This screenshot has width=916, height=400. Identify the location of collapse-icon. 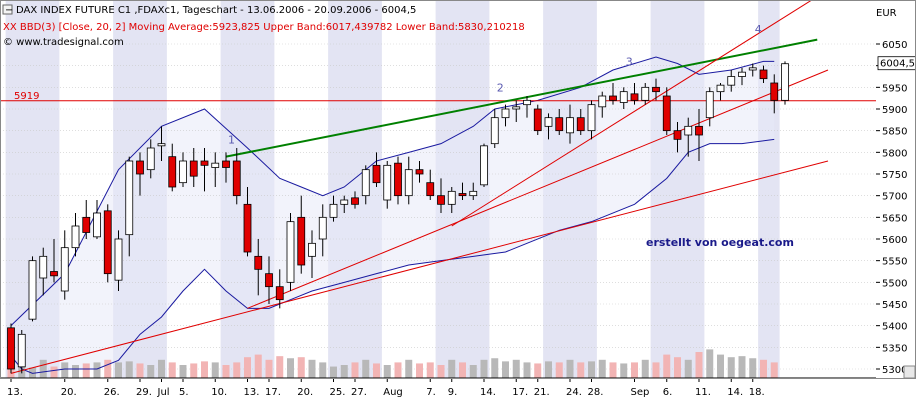
(7, 9).